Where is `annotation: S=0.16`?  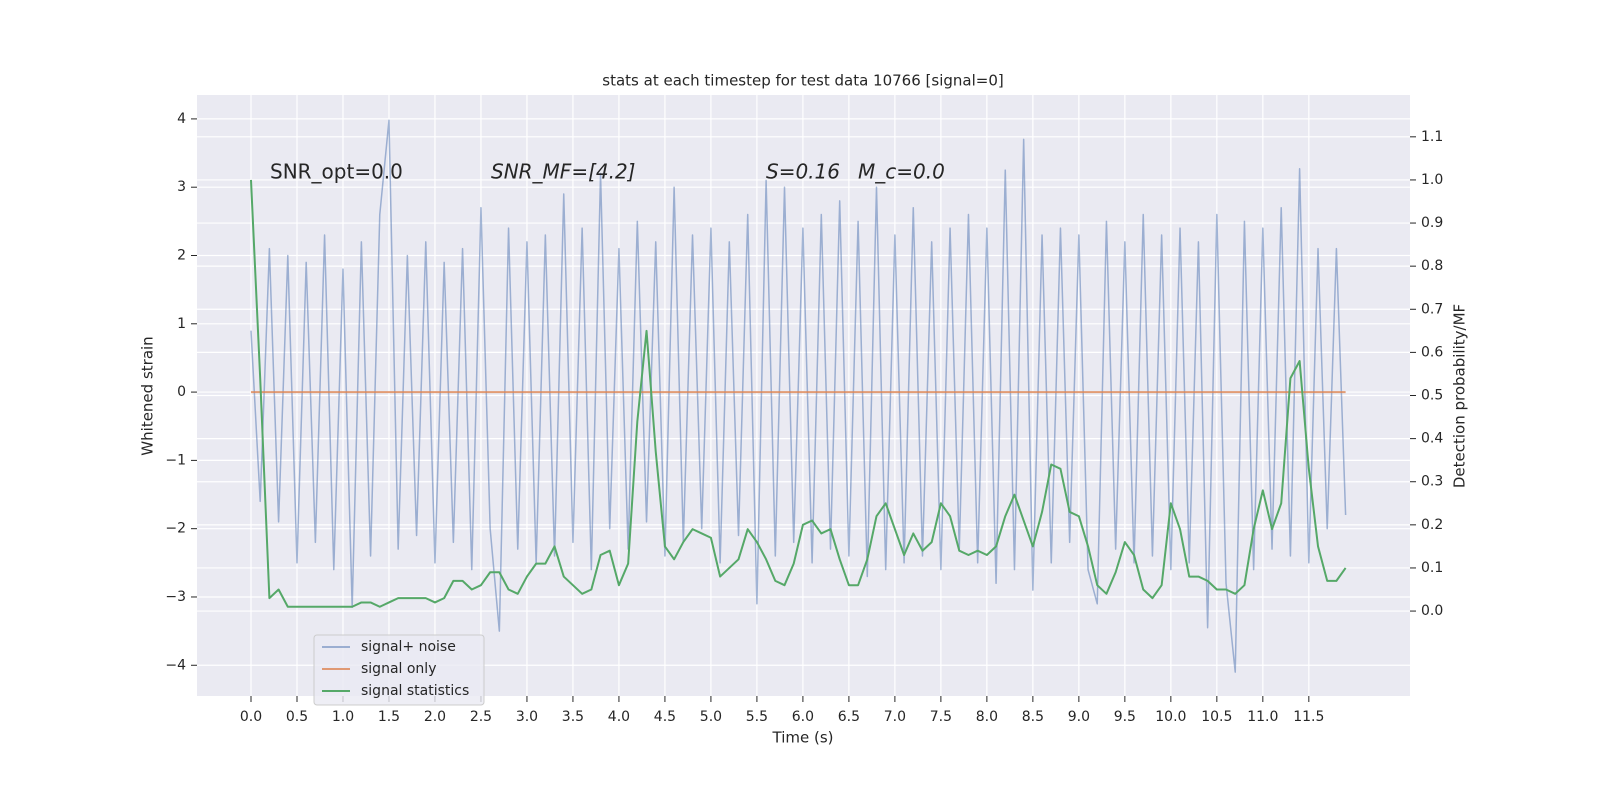 annotation: S=0.16 is located at coordinates (803, 172).